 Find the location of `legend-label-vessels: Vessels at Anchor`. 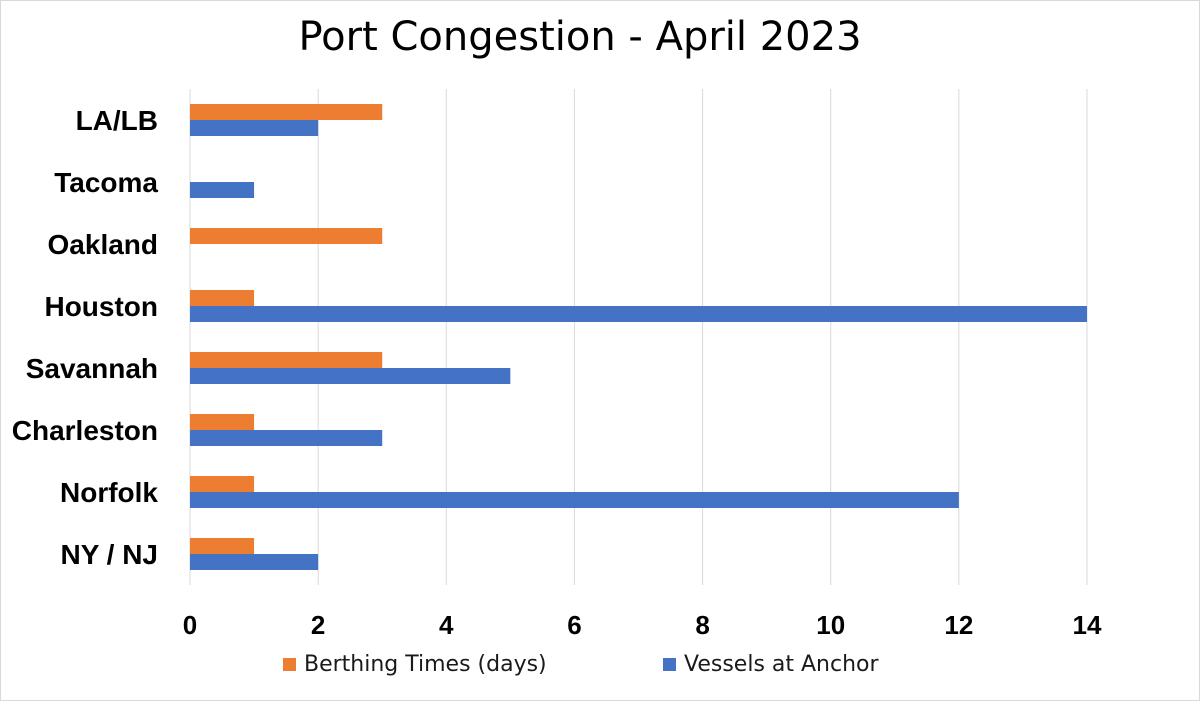

legend-label-vessels: Vessels at Anchor is located at coordinates (781, 664).